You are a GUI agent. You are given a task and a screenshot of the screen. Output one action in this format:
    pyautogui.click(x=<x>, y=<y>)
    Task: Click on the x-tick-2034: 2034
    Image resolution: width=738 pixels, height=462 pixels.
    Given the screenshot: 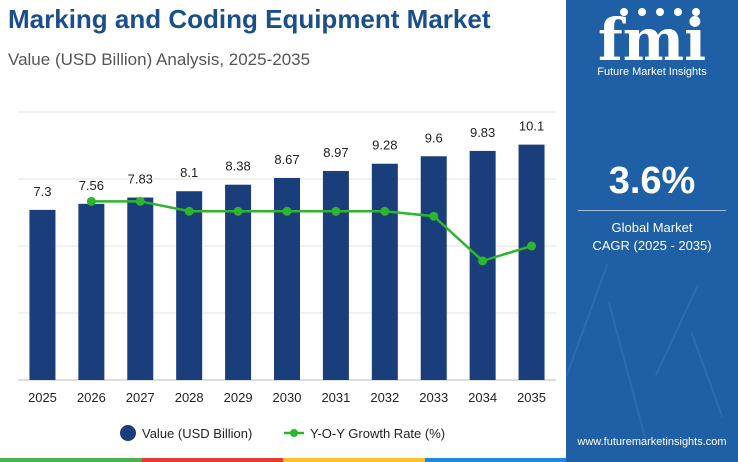 What is the action you would take?
    pyautogui.click(x=482, y=397)
    